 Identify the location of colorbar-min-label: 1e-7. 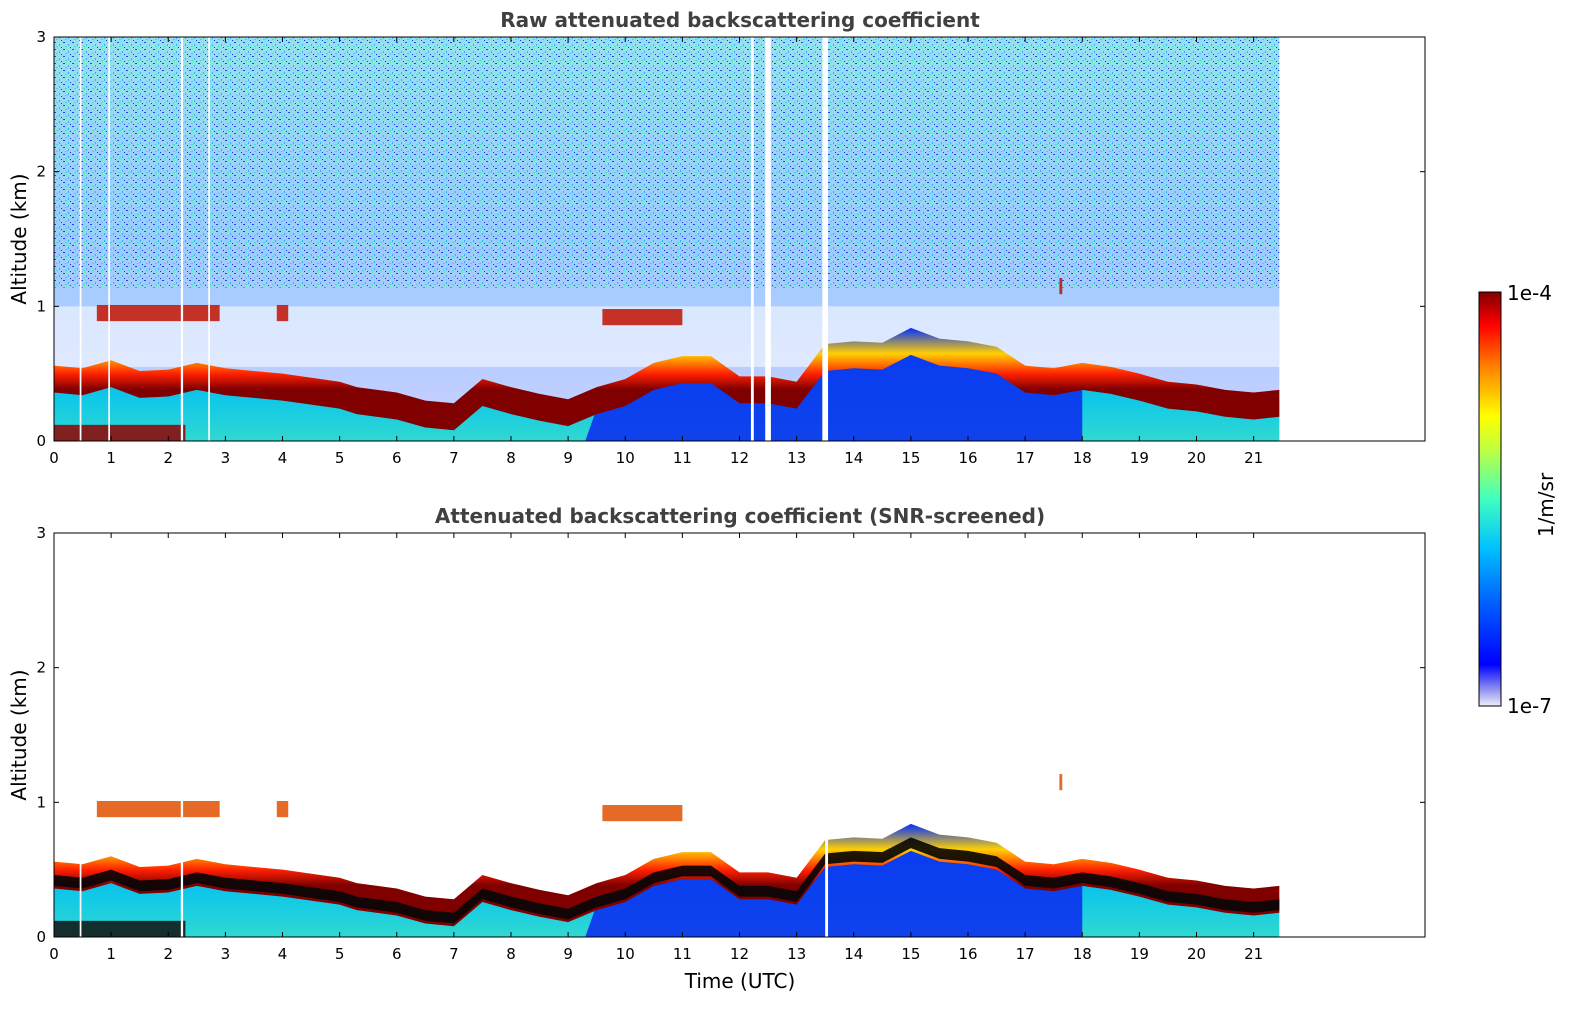
(1529, 706).